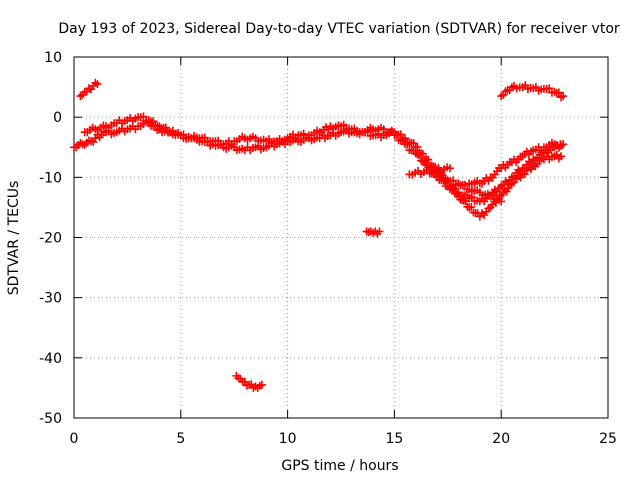  I want to click on x-tick-label: 25, so click(608, 439).